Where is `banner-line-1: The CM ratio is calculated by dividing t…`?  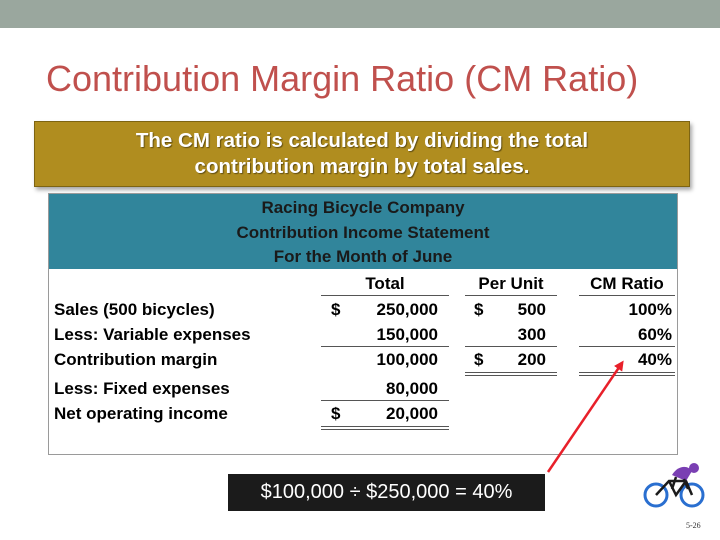 banner-line-1: The CM ratio is calculated by dividing t… is located at coordinates (362, 140).